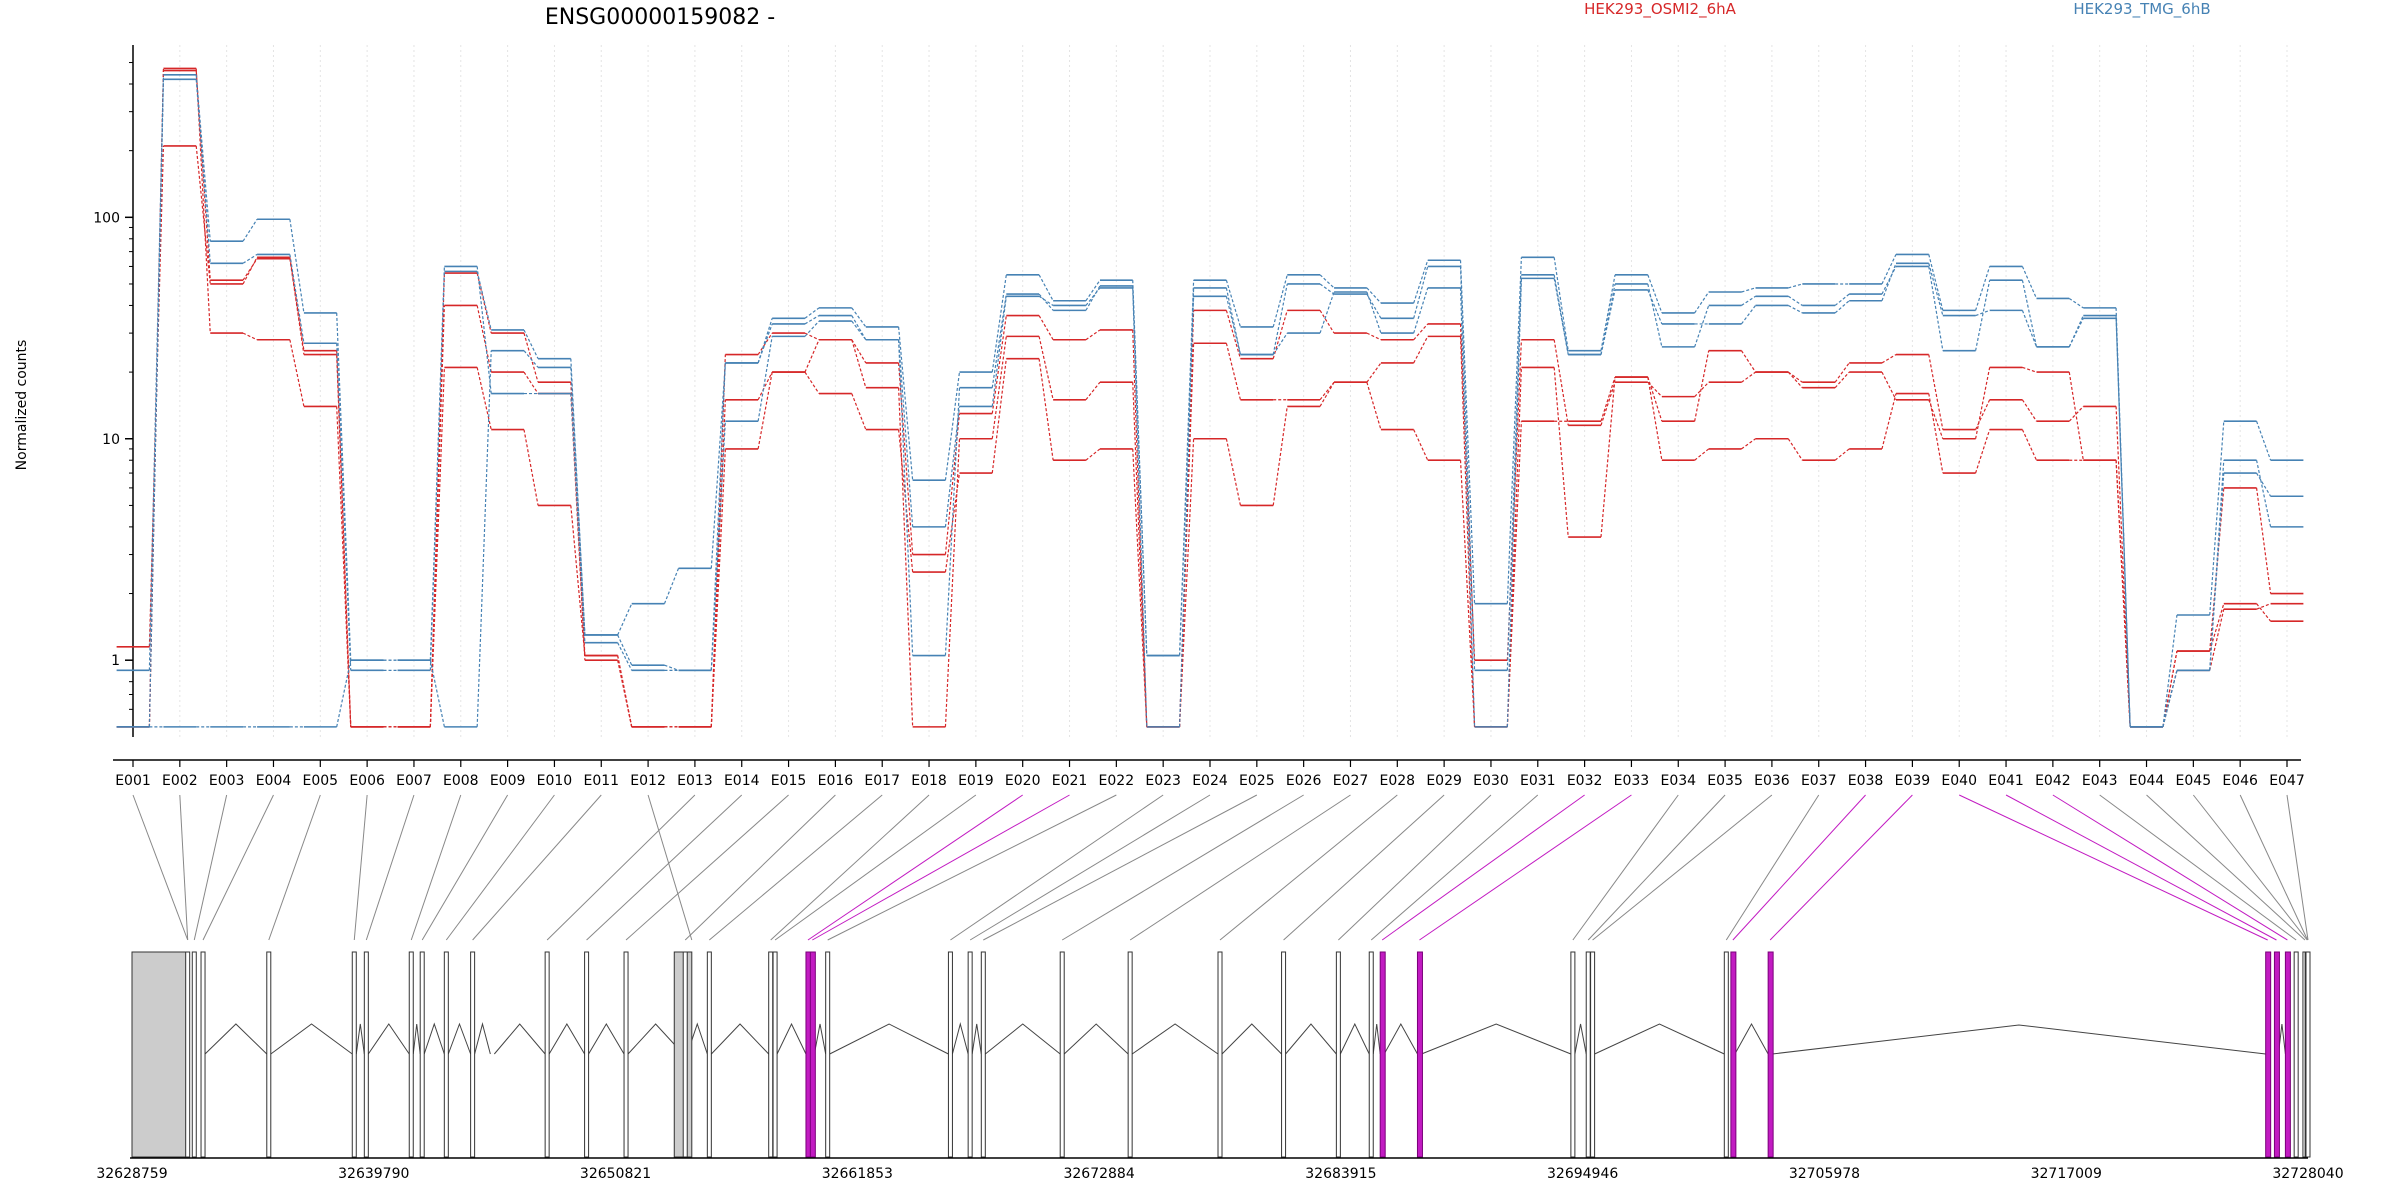 Image resolution: width=2400 pixels, height=1200 pixels. What do you see at coordinates (1841, 867) in the screenshot?
I see `connector-E039` at bounding box center [1841, 867].